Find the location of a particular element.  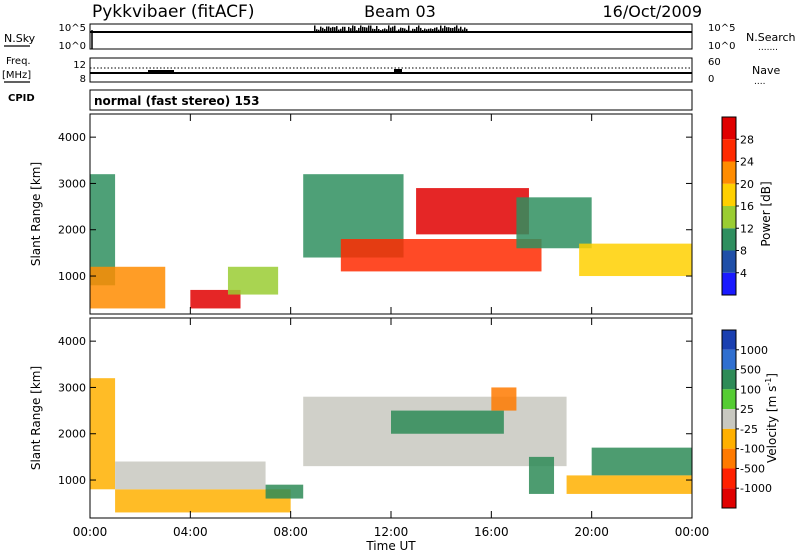

nave-tick-bottom: 0 is located at coordinates (711, 79).